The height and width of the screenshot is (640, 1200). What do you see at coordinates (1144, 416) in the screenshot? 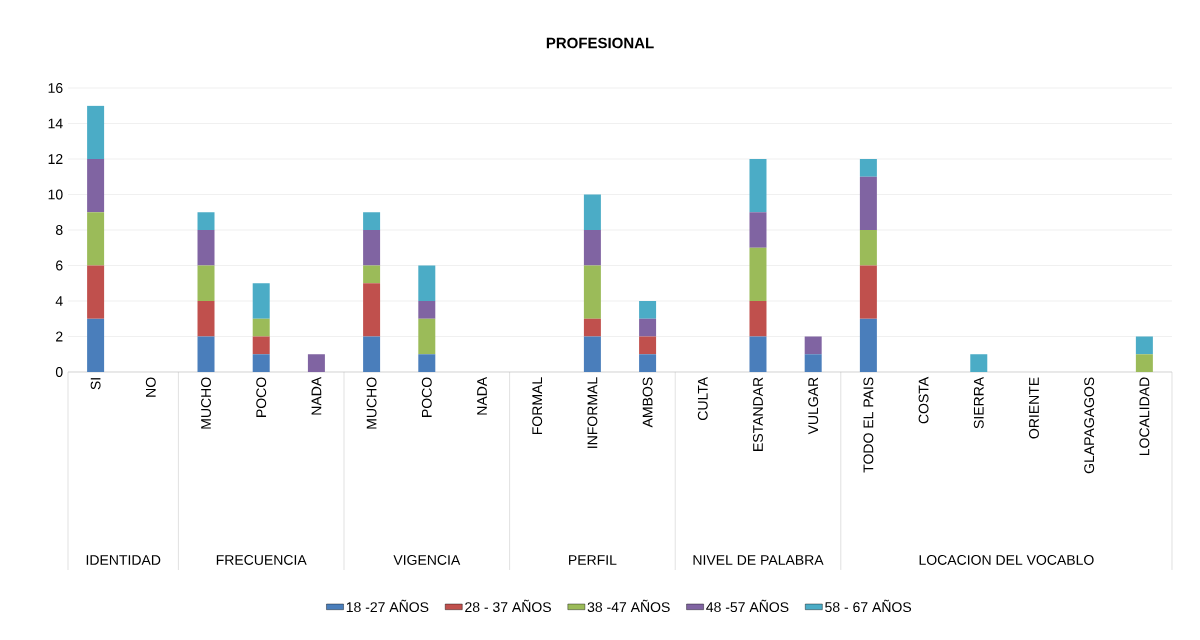
I see `x-tick-label: LOCALIDAD` at bounding box center [1144, 416].